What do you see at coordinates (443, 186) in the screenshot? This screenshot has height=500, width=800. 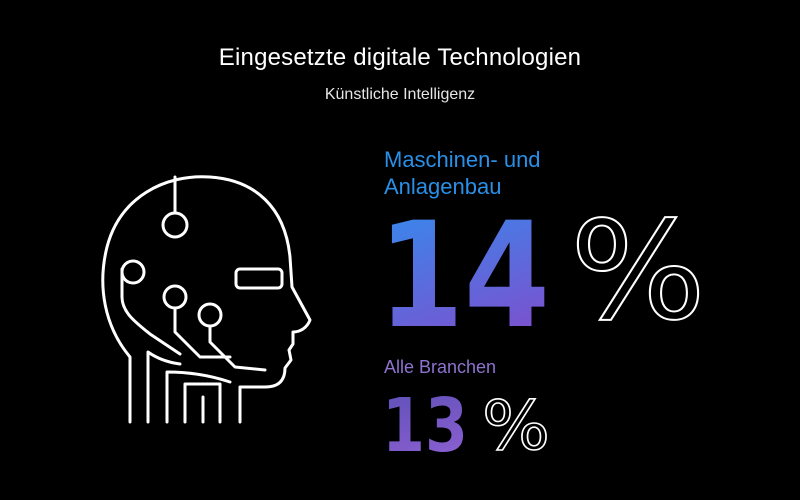 I see `label-maschinenbau-line-2: Anlagenbau` at bounding box center [443, 186].